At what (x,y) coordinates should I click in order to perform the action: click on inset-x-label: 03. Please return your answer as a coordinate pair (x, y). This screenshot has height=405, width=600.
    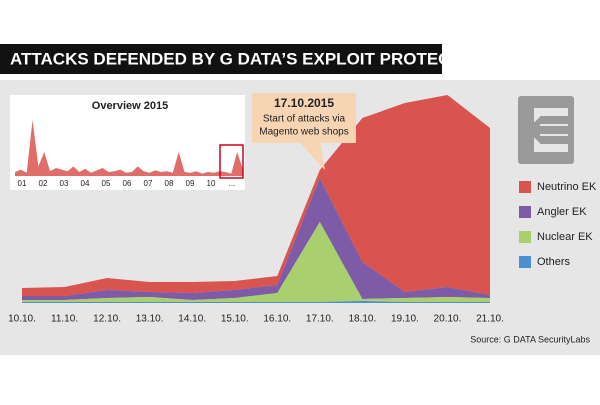
    Looking at the image, I should click on (64, 183).